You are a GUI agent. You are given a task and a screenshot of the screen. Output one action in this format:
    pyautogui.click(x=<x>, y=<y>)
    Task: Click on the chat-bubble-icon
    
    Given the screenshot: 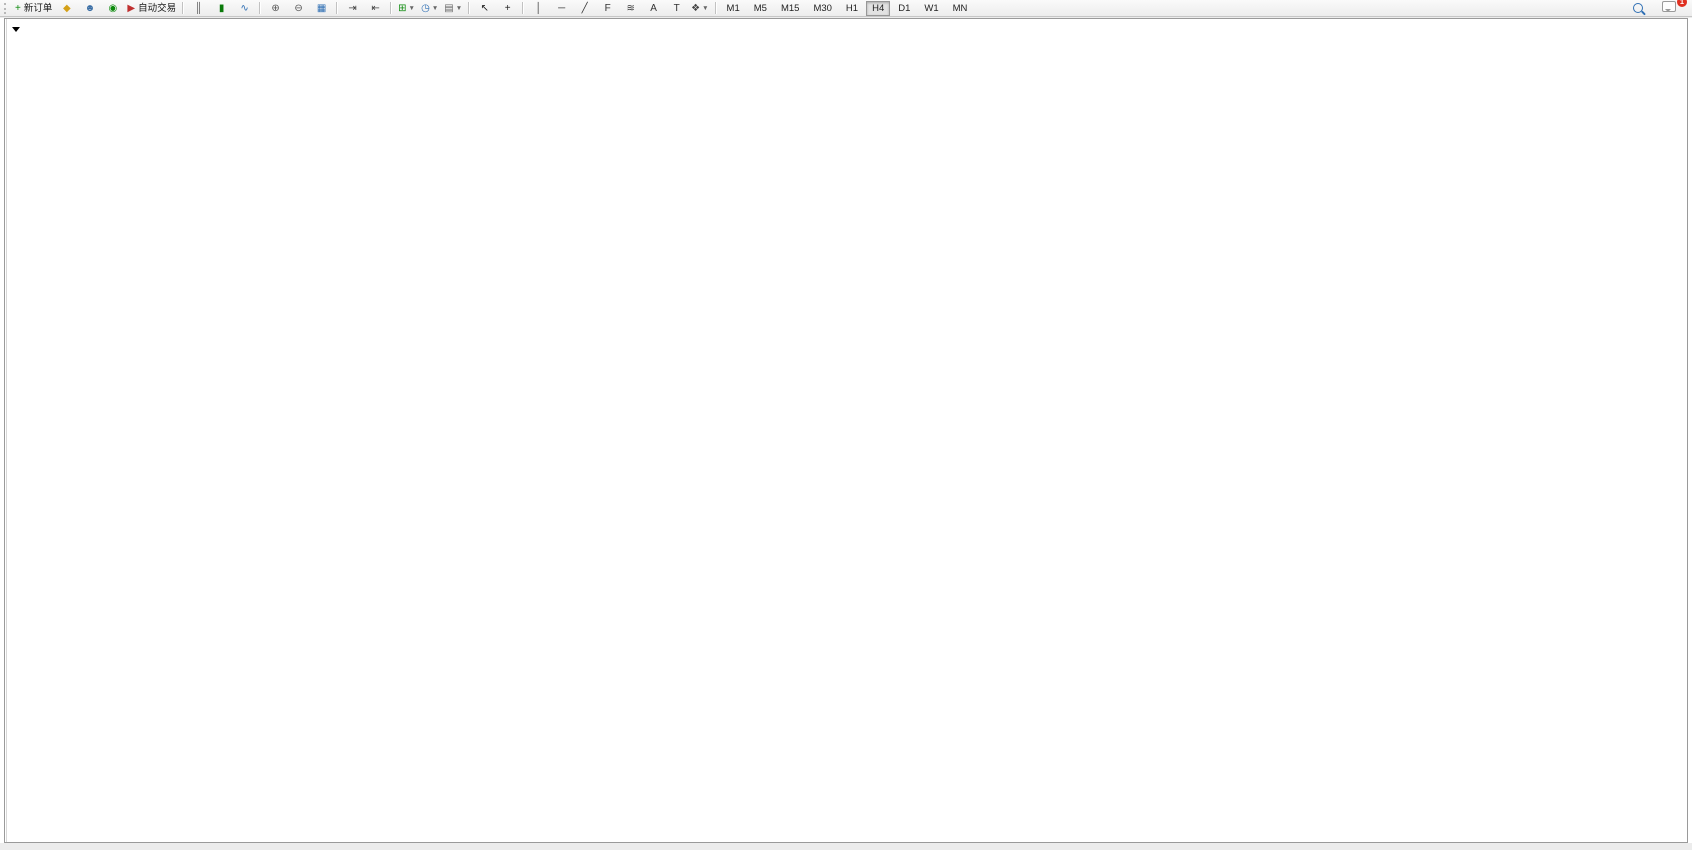 What is the action you would take?
    pyautogui.click(x=1669, y=6)
    